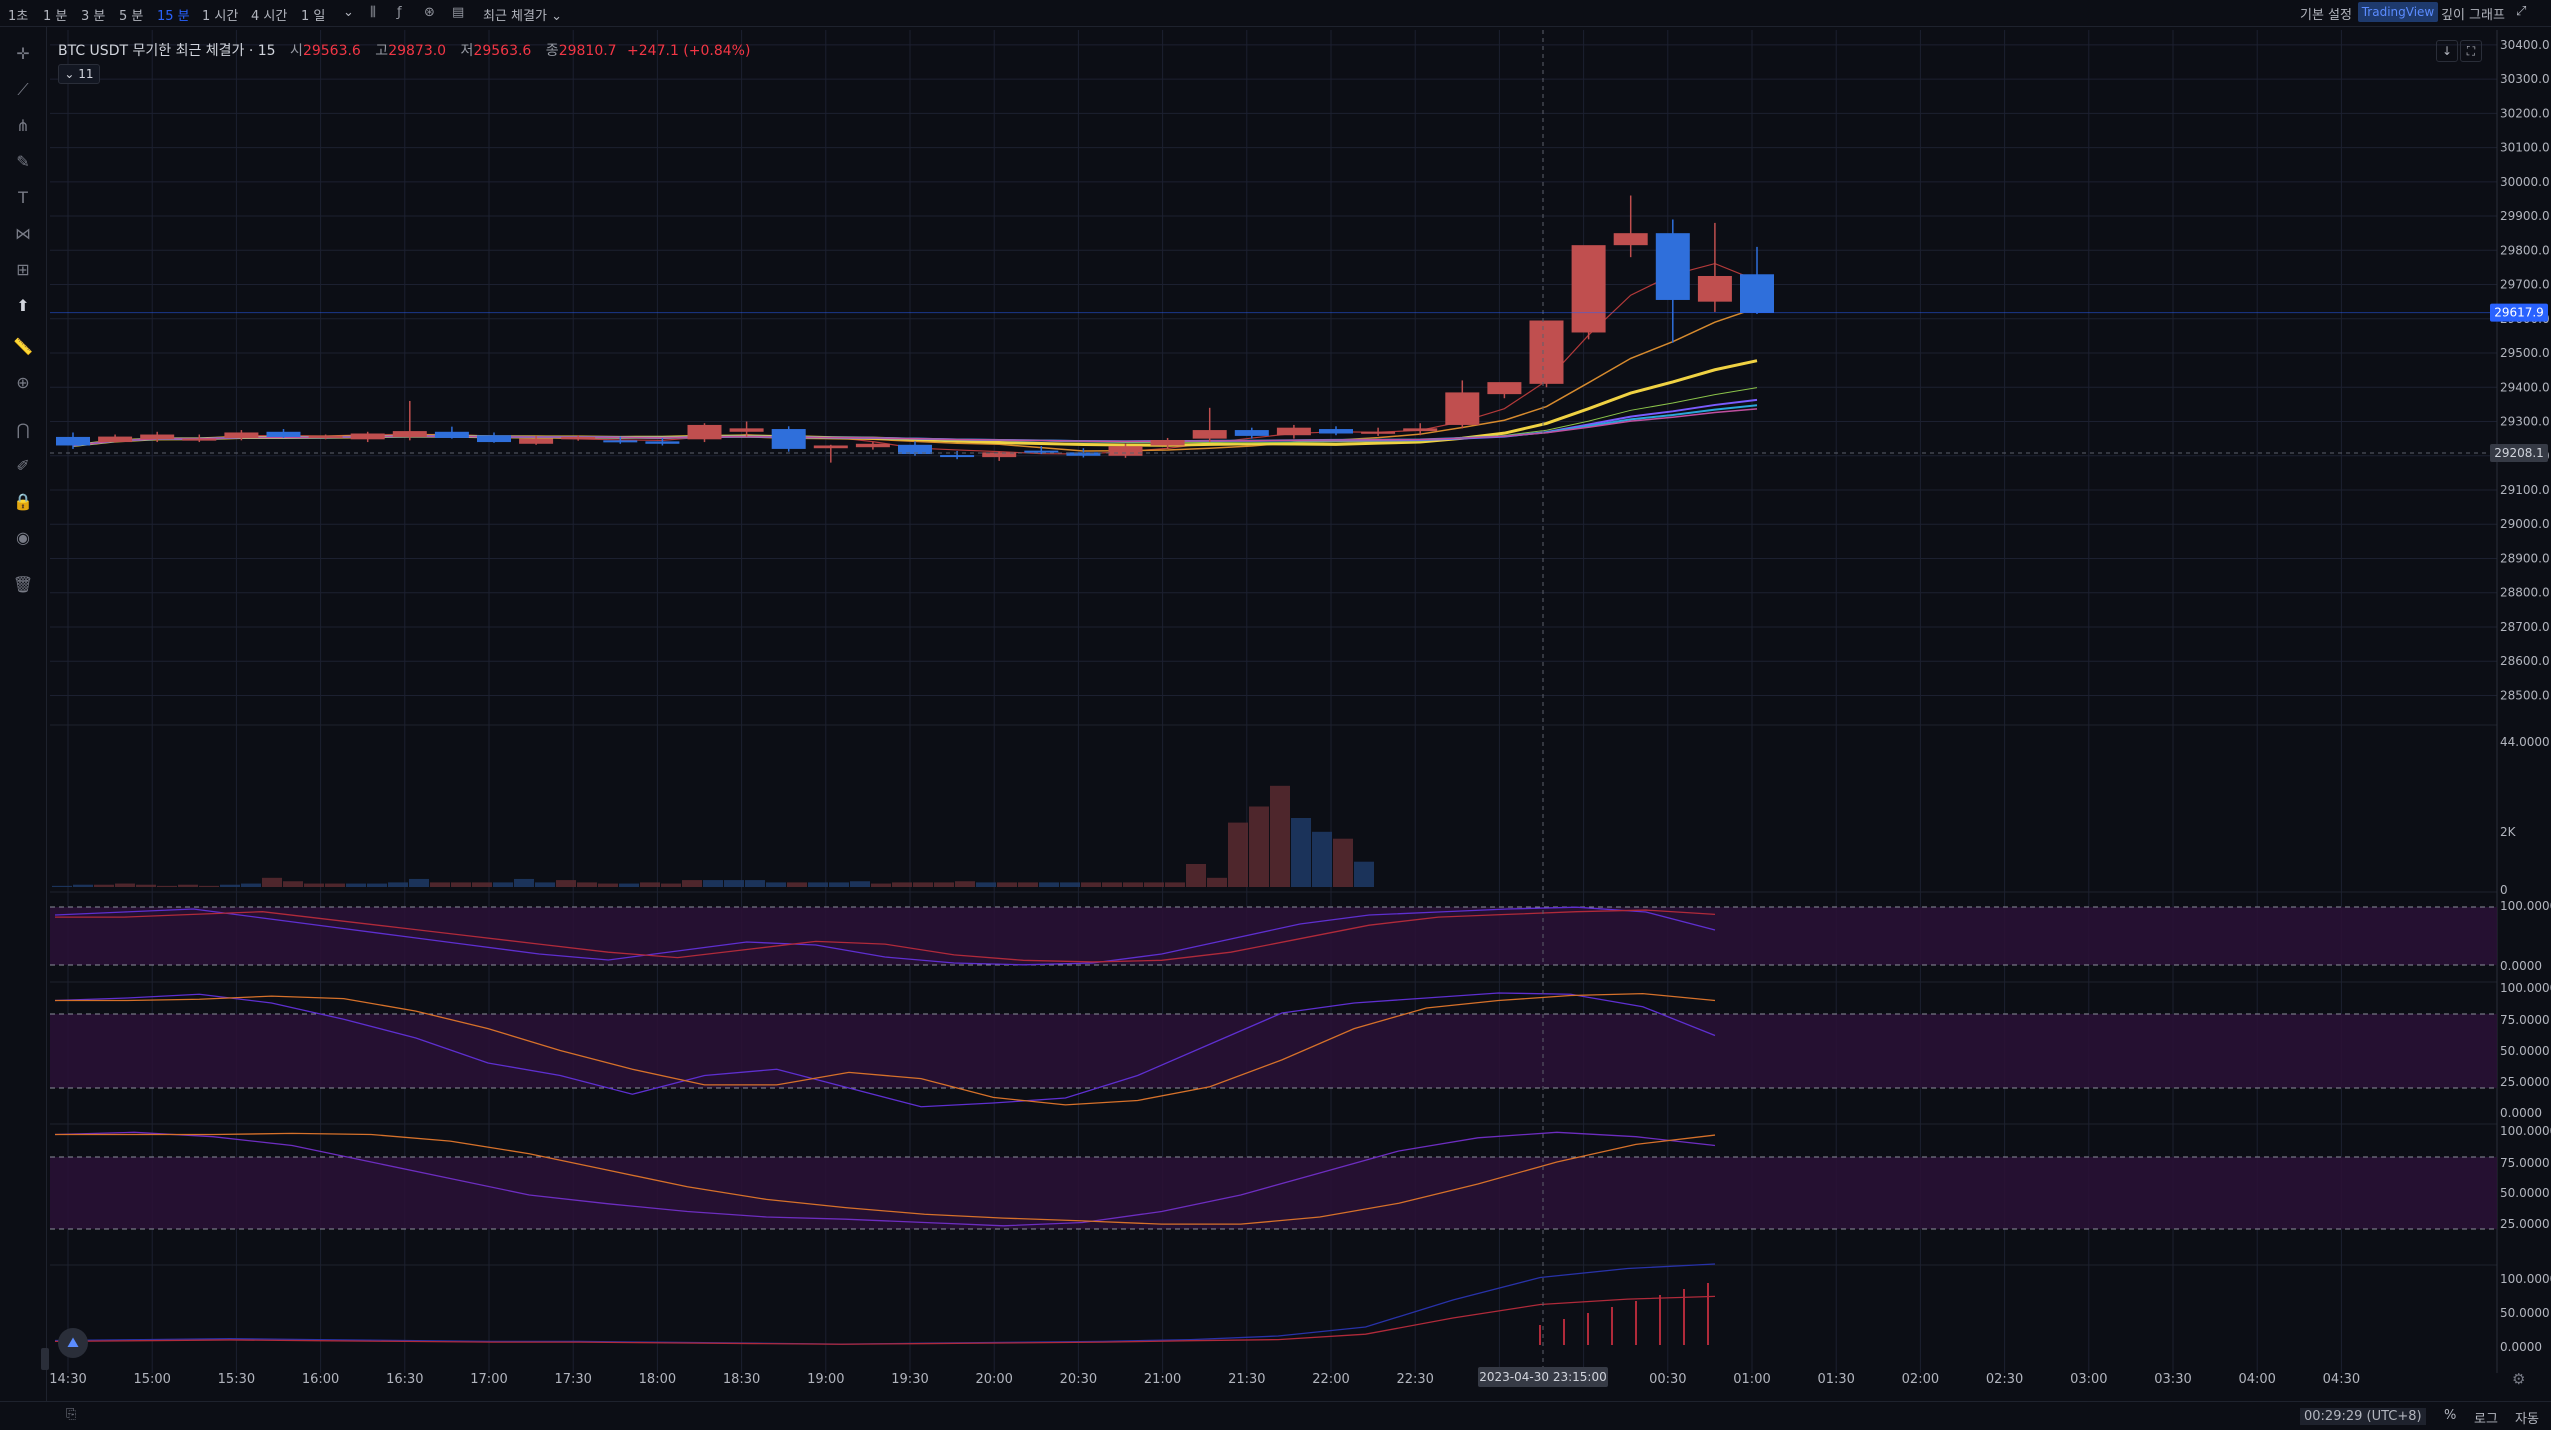 Image resolution: width=2551 pixels, height=1430 pixels. I want to click on price-tick-label: 30400.0, so click(2525, 45).